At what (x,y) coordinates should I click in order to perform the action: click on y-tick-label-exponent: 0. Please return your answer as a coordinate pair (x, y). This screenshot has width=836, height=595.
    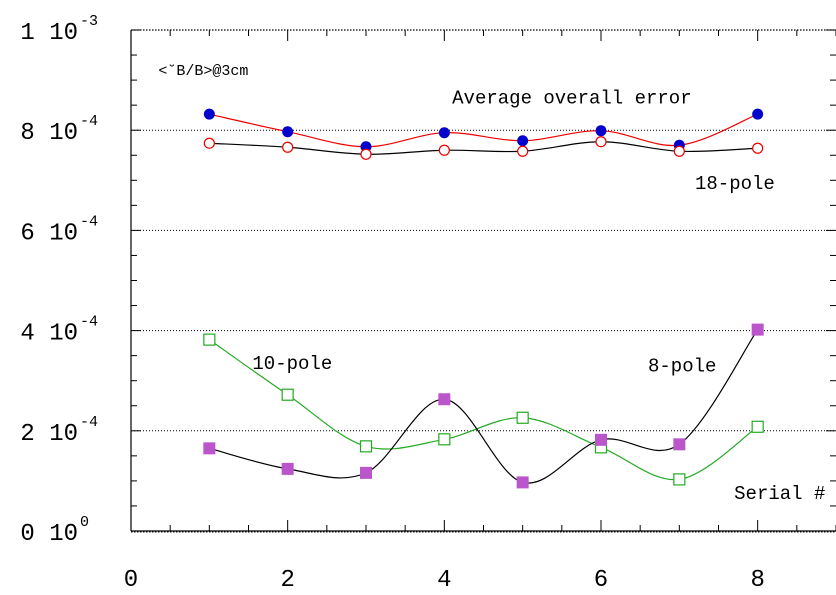
    Looking at the image, I should click on (84, 522).